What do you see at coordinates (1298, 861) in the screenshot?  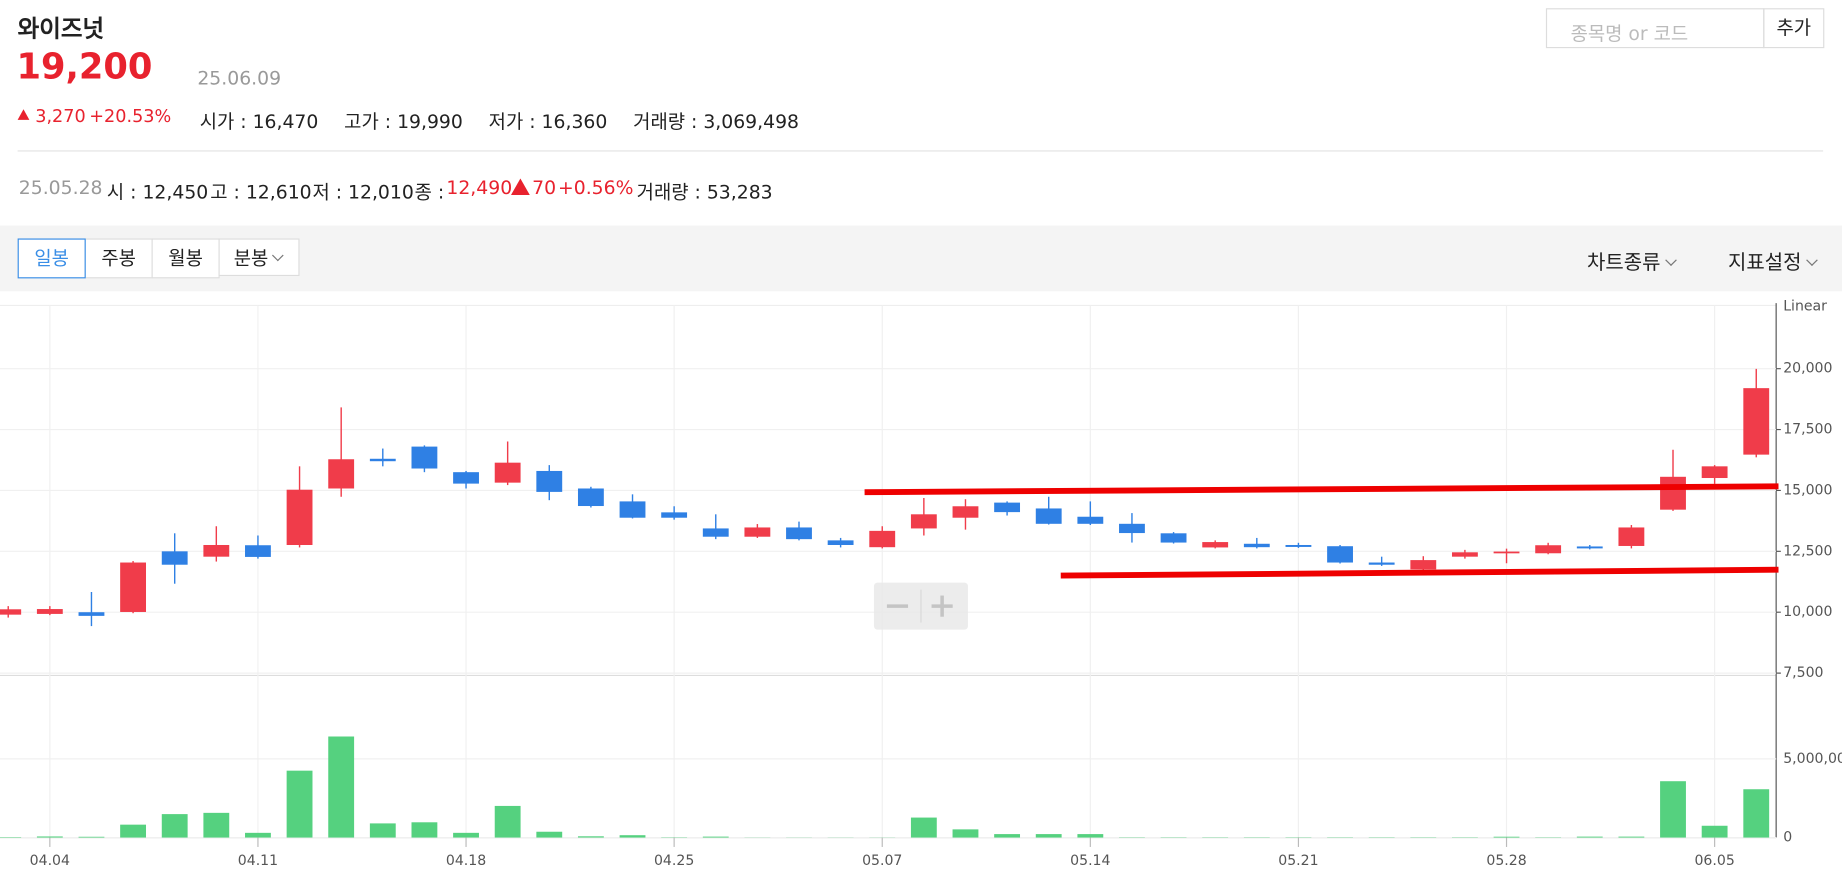 I see `x-tick-label: 05.21` at bounding box center [1298, 861].